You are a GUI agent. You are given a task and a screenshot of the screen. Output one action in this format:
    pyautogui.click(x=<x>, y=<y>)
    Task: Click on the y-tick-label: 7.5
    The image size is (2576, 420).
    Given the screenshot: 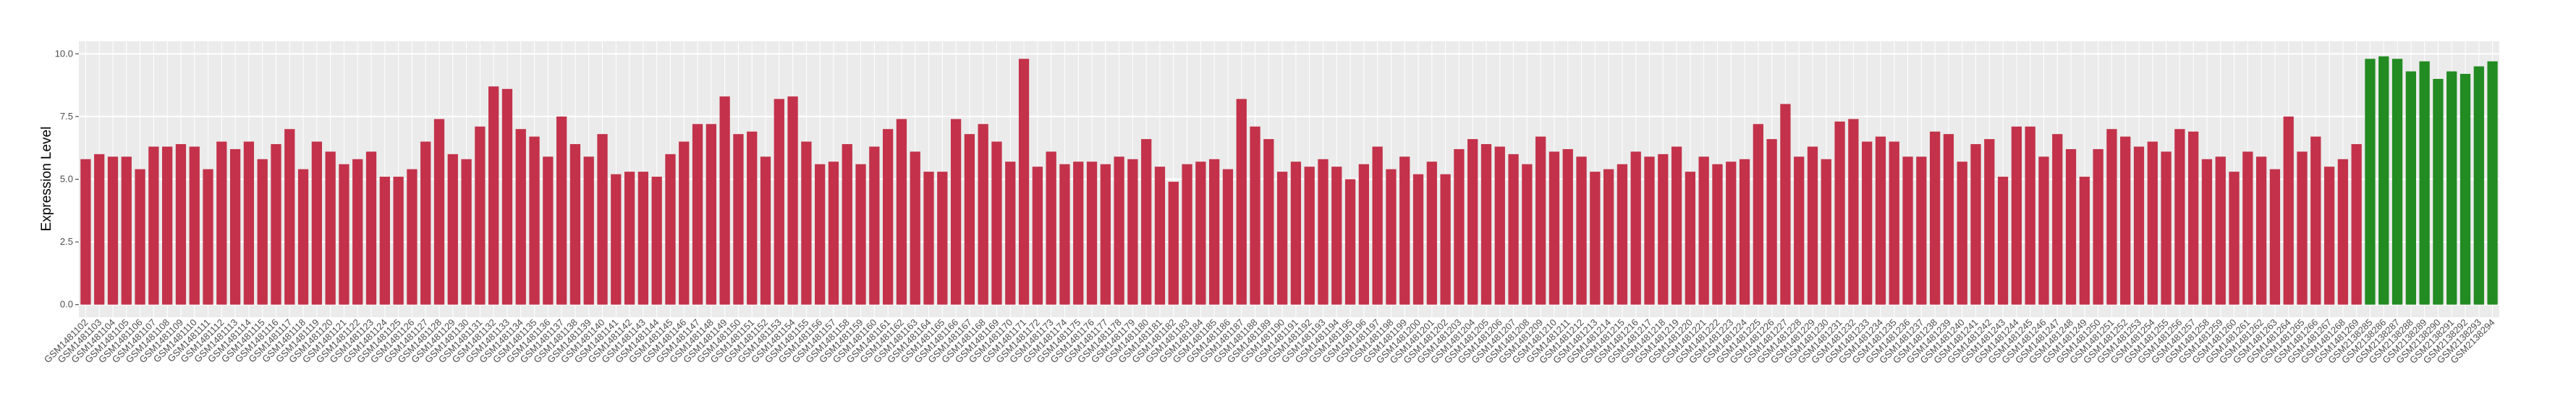 What is the action you would take?
    pyautogui.click(x=66, y=116)
    